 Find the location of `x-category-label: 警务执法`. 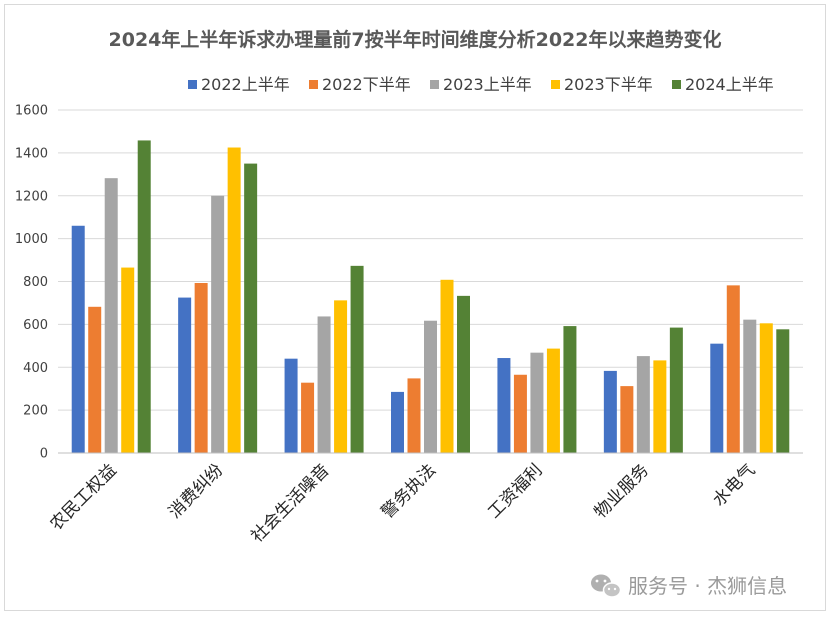

x-category-label: 警务执法 is located at coordinates (409, 491).